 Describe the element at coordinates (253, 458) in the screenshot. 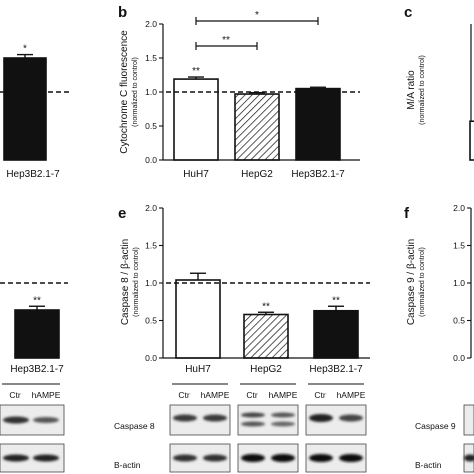

I see `blot-e-1-bottom-band-ctr` at that location.